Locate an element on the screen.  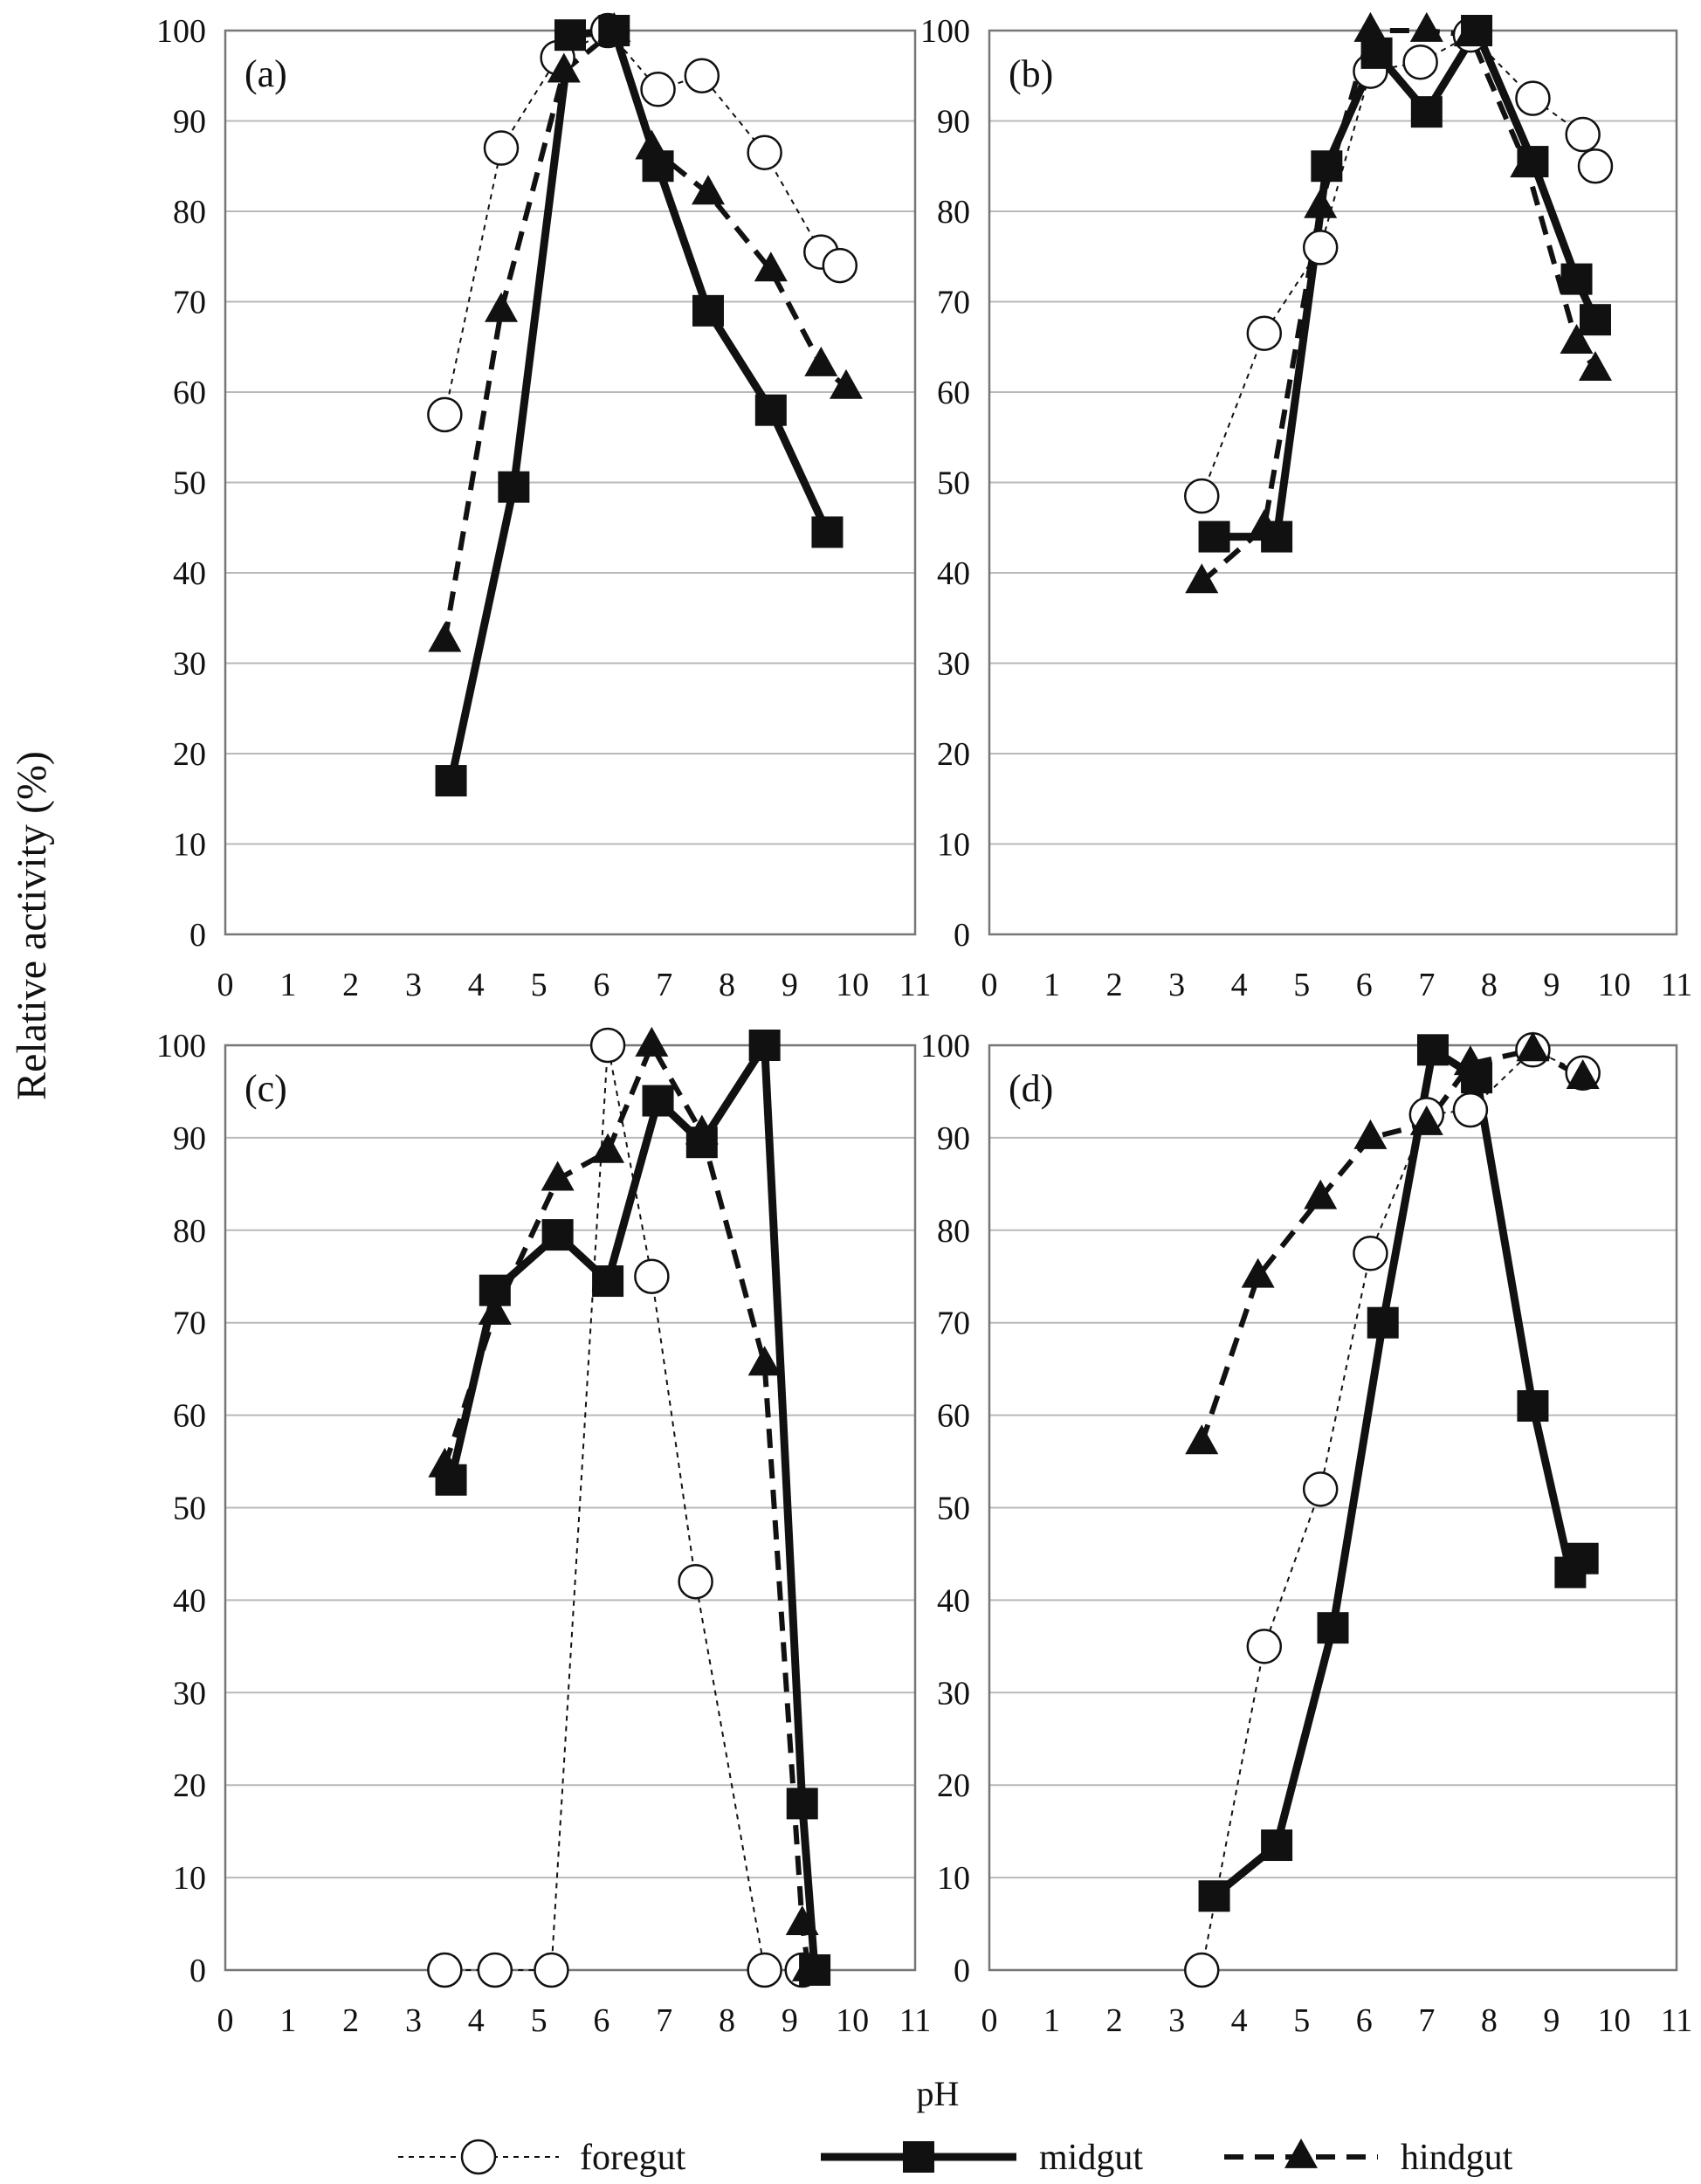
x-axis-label: pH is located at coordinates (938, 2093).